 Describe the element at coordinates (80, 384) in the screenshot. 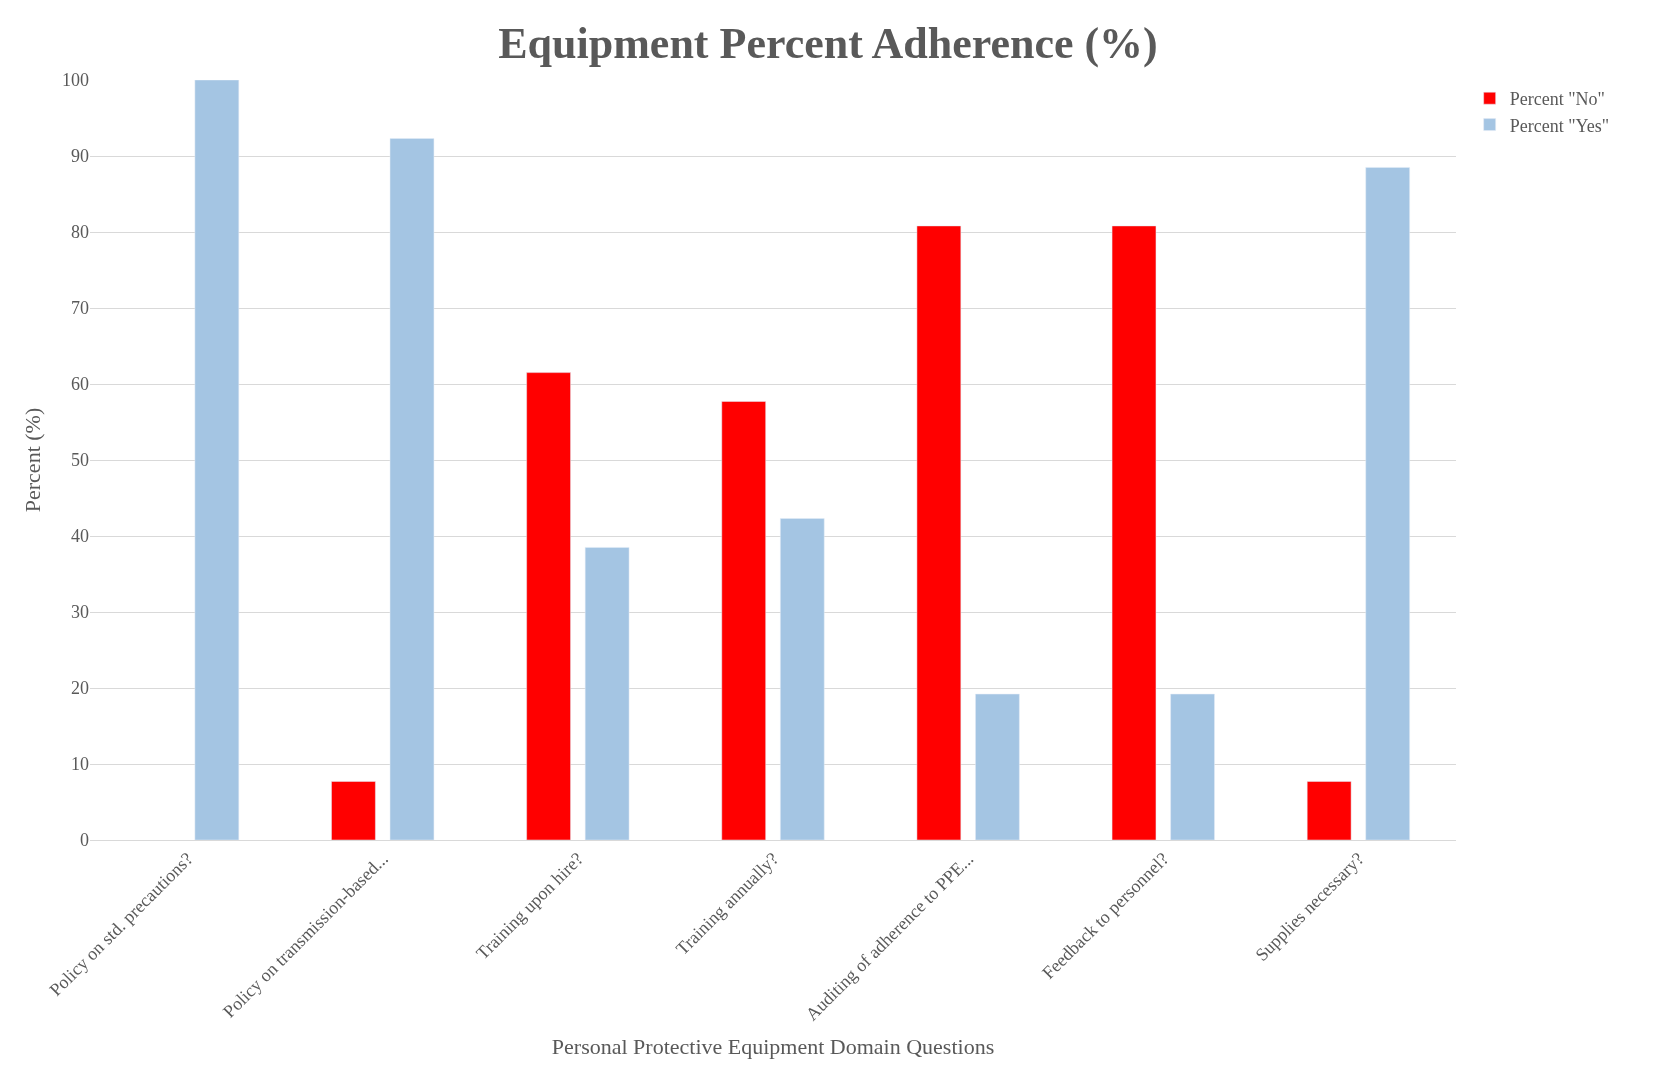

I see `y-tick-label: 60` at that location.